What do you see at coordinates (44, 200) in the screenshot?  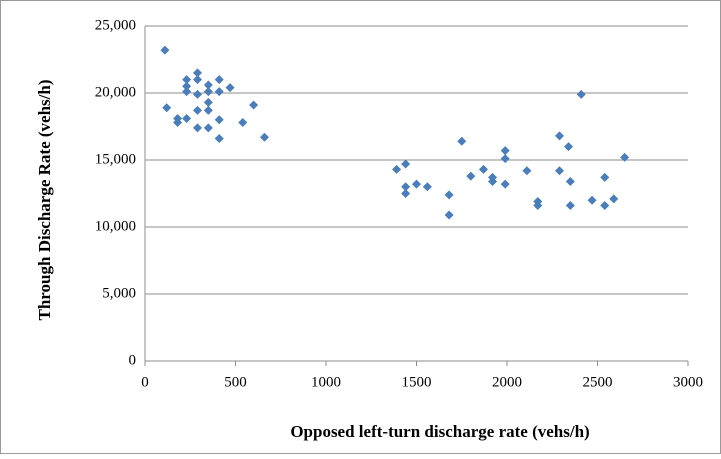 I see `y-axis-label: Through Discharge Rate (vehs/h)` at bounding box center [44, 200].